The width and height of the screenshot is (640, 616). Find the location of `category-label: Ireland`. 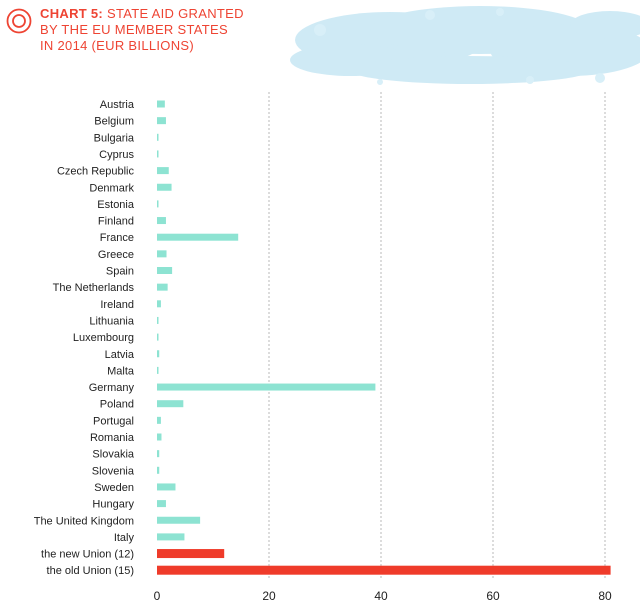

category-label: Ireland is located at coordinates (117, 305).